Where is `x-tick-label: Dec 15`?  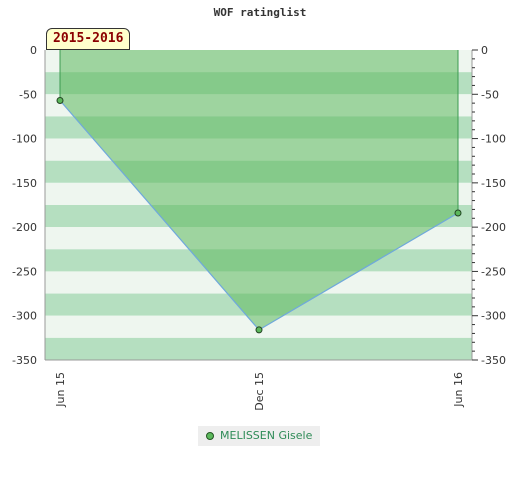 x-tick-label: Dec 15 is located at coordinates (259, 391).